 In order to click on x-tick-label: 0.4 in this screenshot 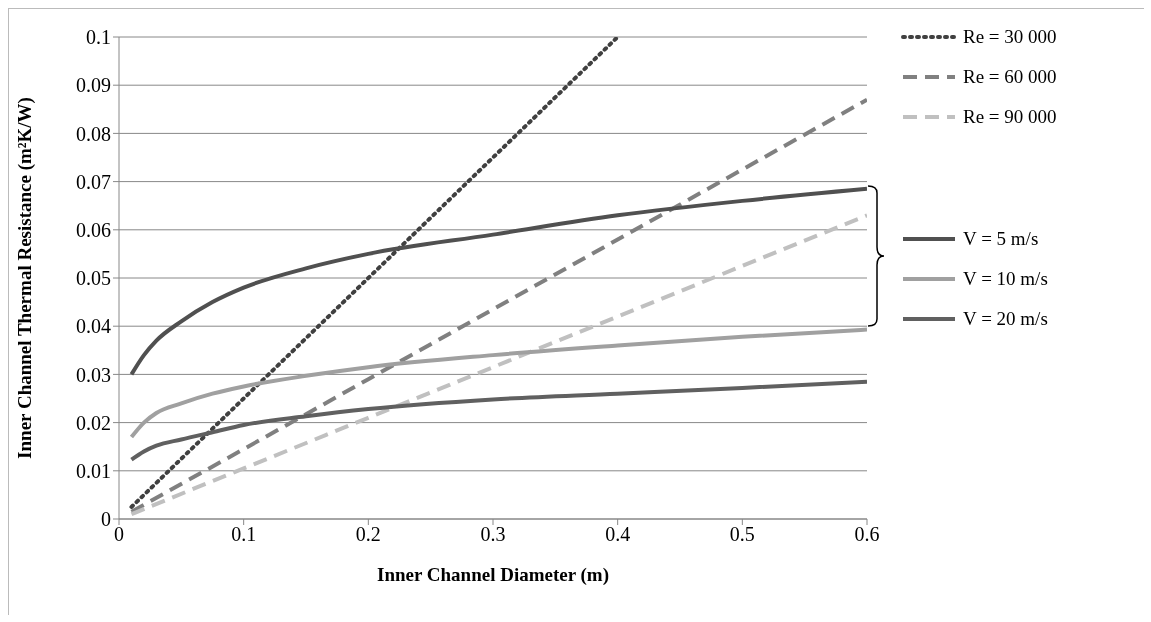, I will do `click(618, 534)`.